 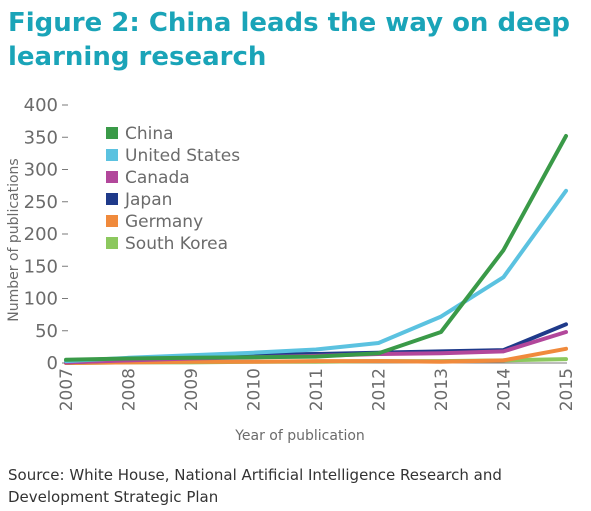 What do you see at coordinates (148, 200) in the screenshot?
I see `legend-label: Japan` at bounding box center [148, 200].